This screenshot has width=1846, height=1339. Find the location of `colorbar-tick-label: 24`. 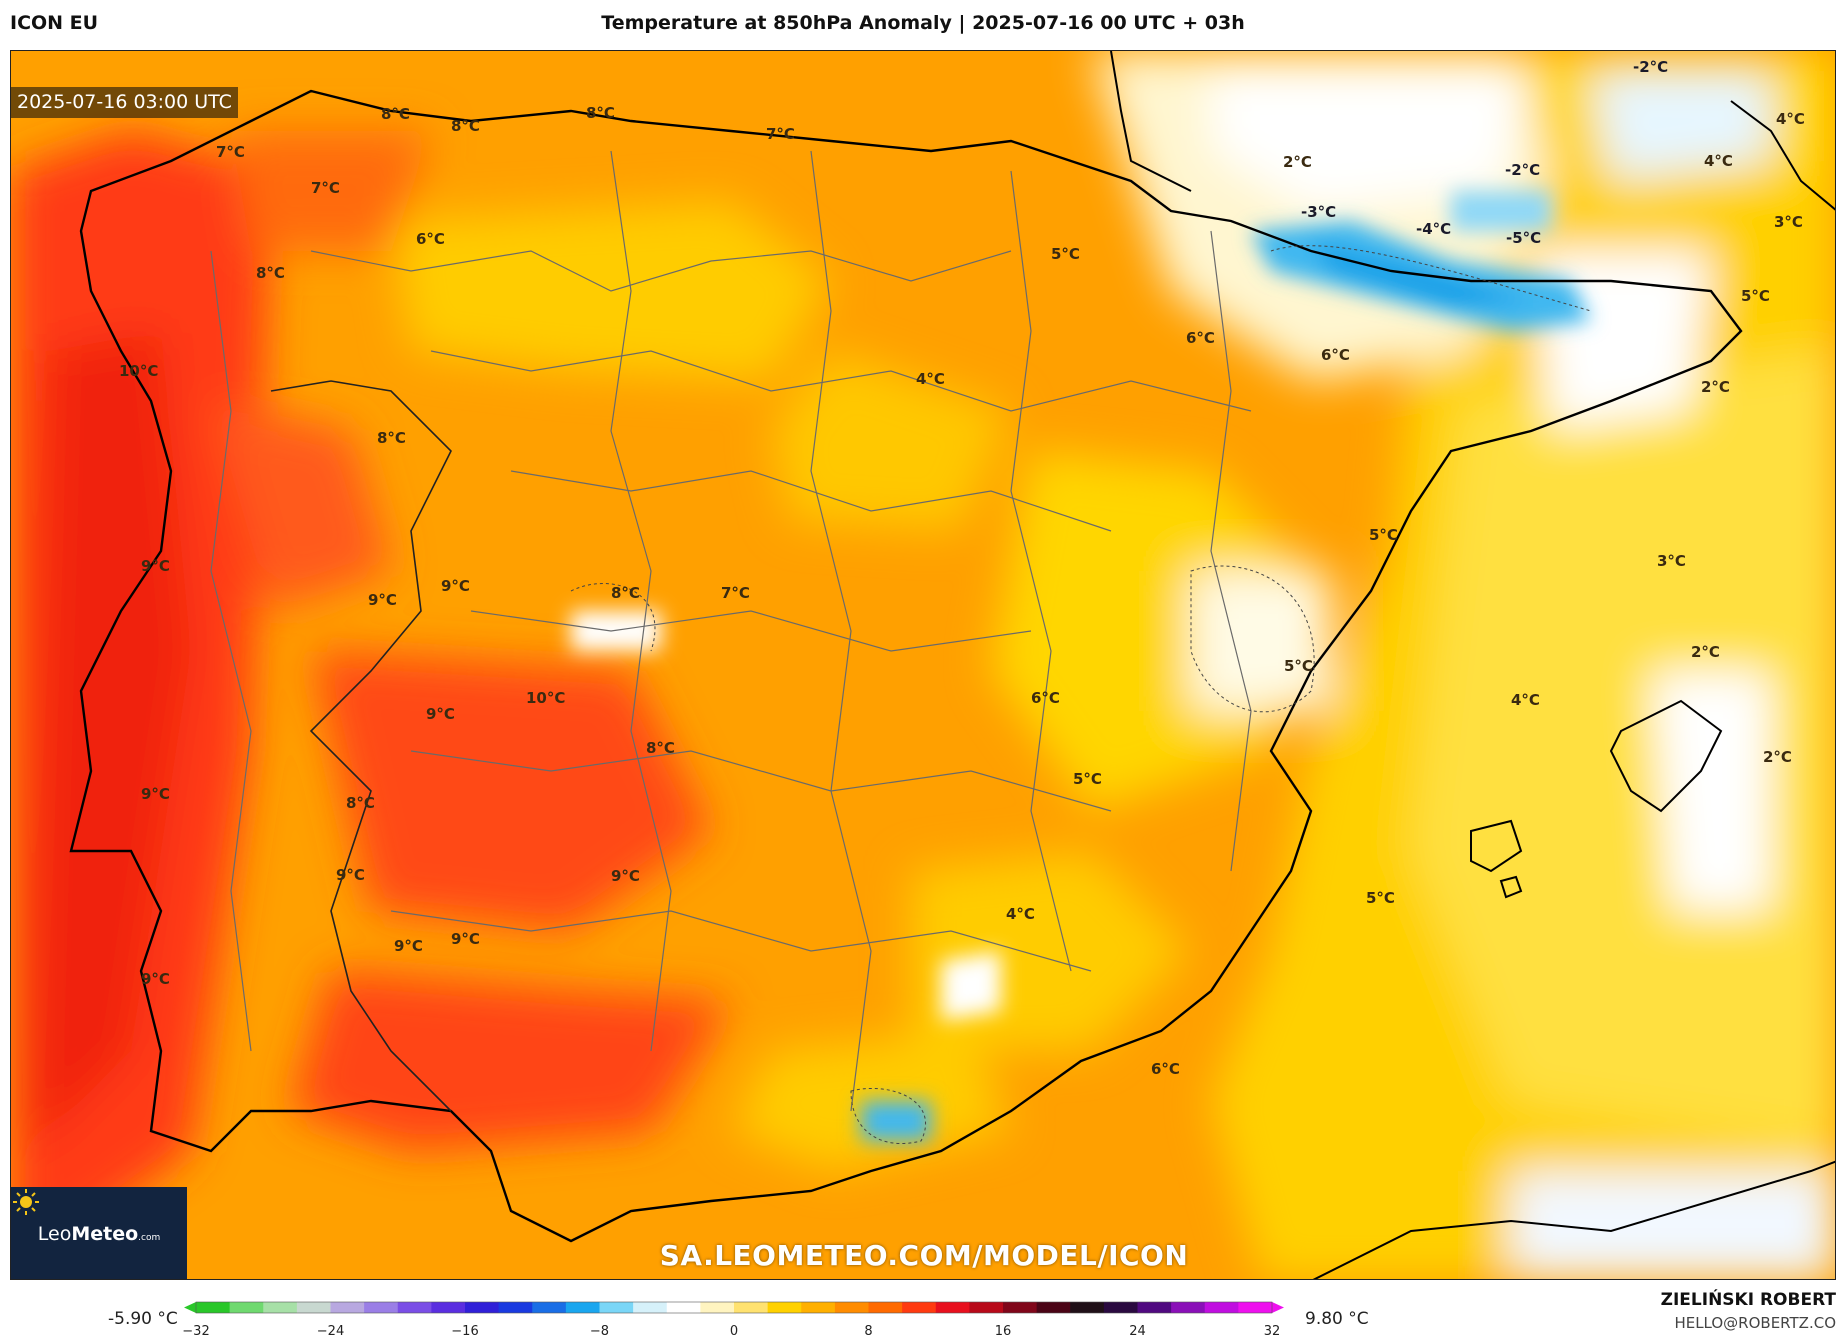

colorbar-tick-label: 24 is located at coordinates (1137, 1331).